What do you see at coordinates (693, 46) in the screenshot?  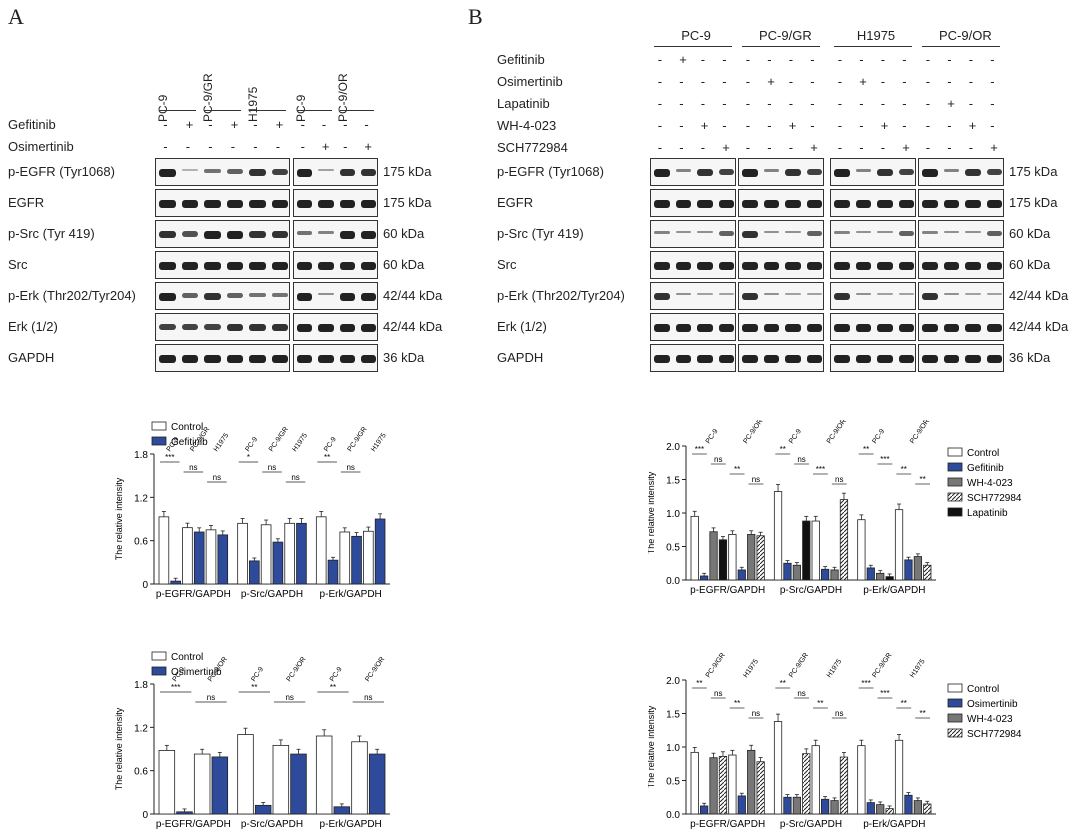 I see `group-divider-line` at bounding box center [693, 46].